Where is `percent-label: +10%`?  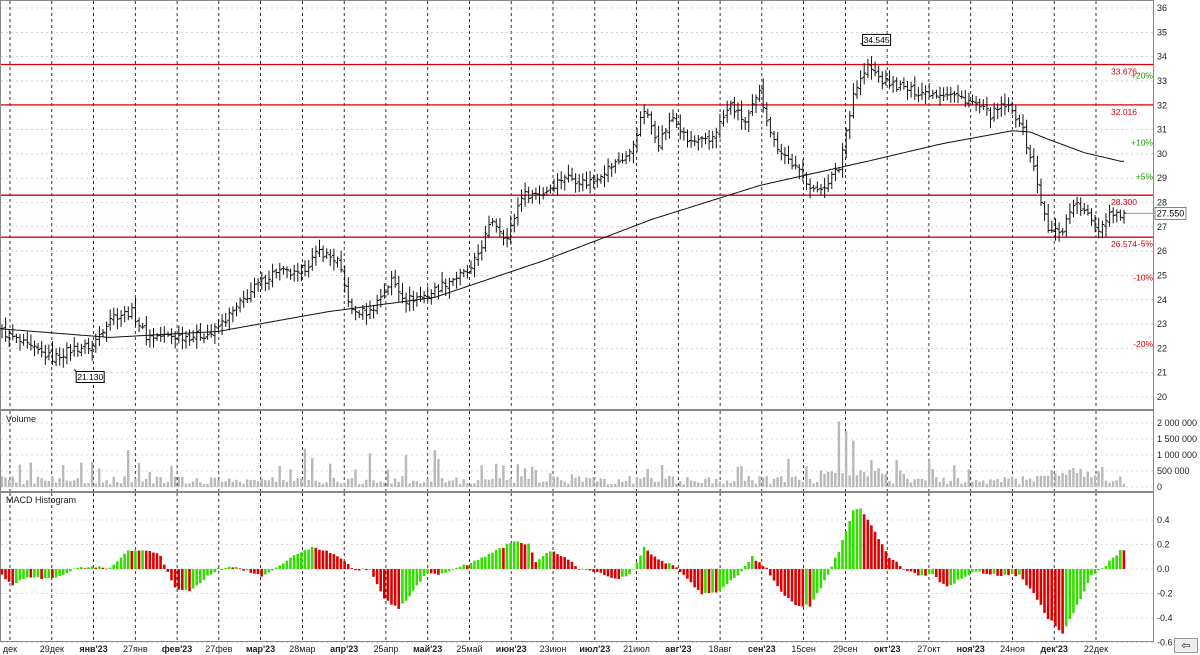
percent-label: +10% is located at coordinates (1142, 142).